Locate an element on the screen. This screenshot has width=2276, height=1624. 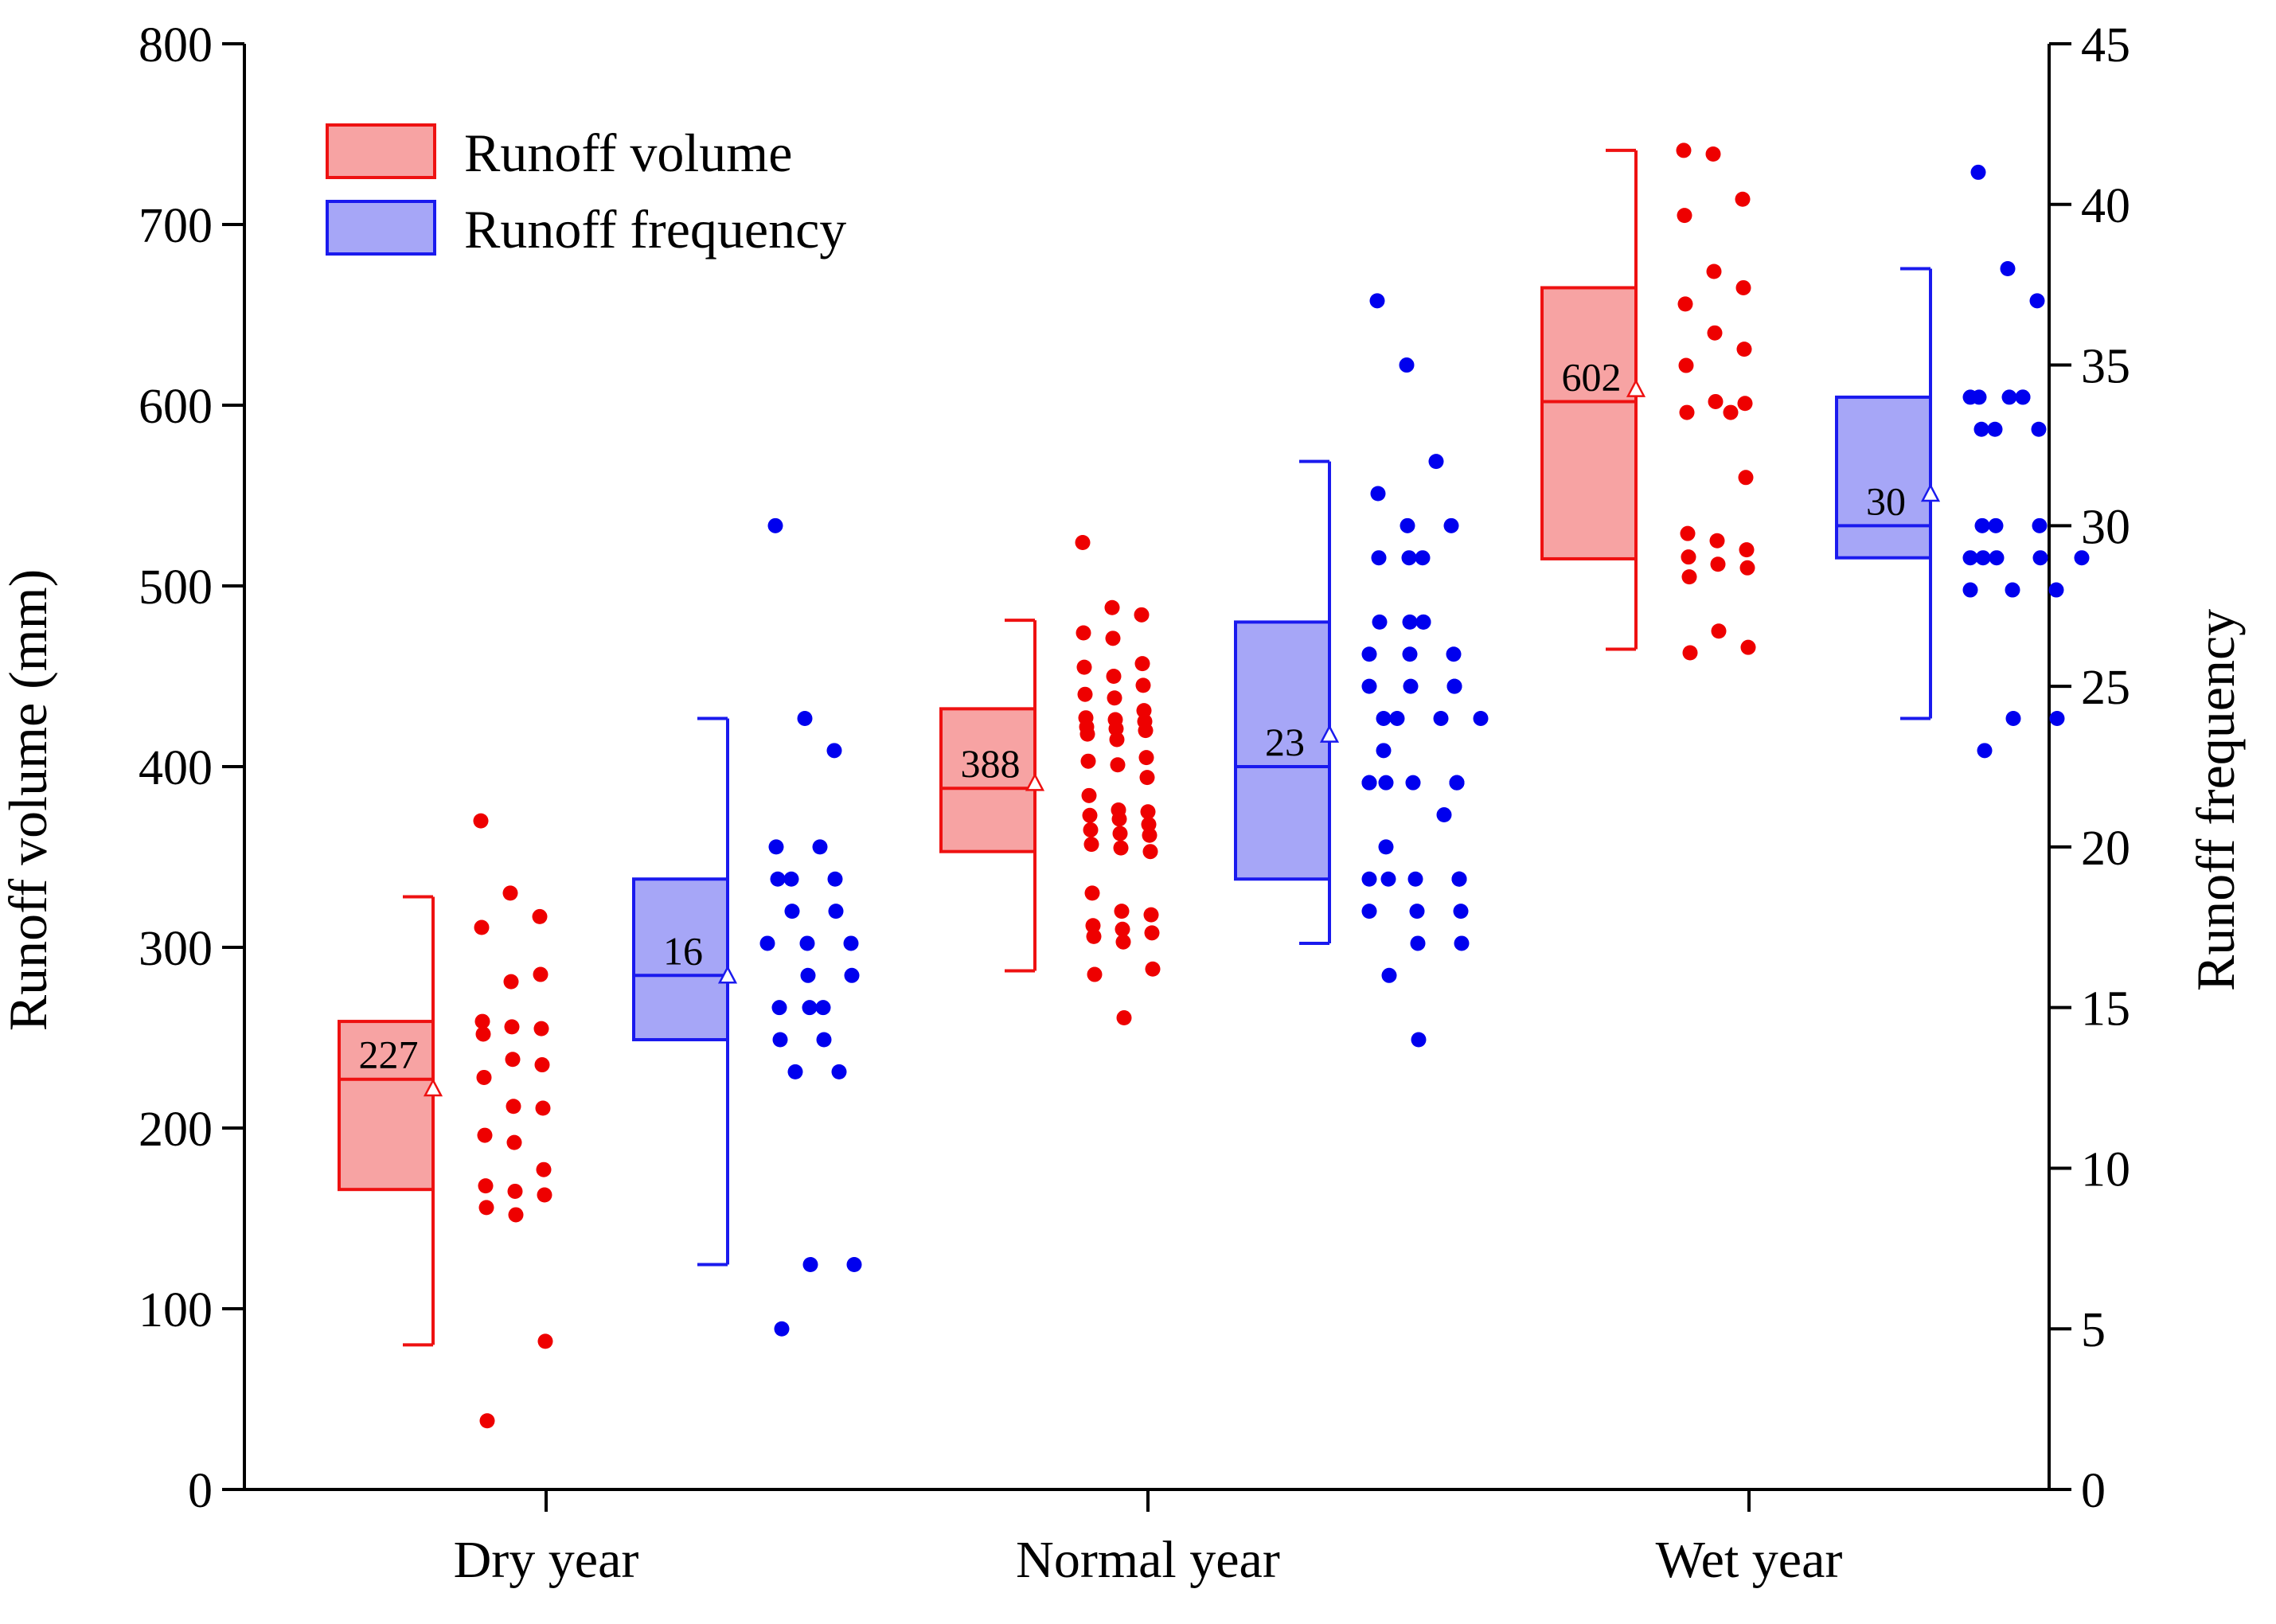
right-tick-label: 25 is located at coordinates (2105, 688).